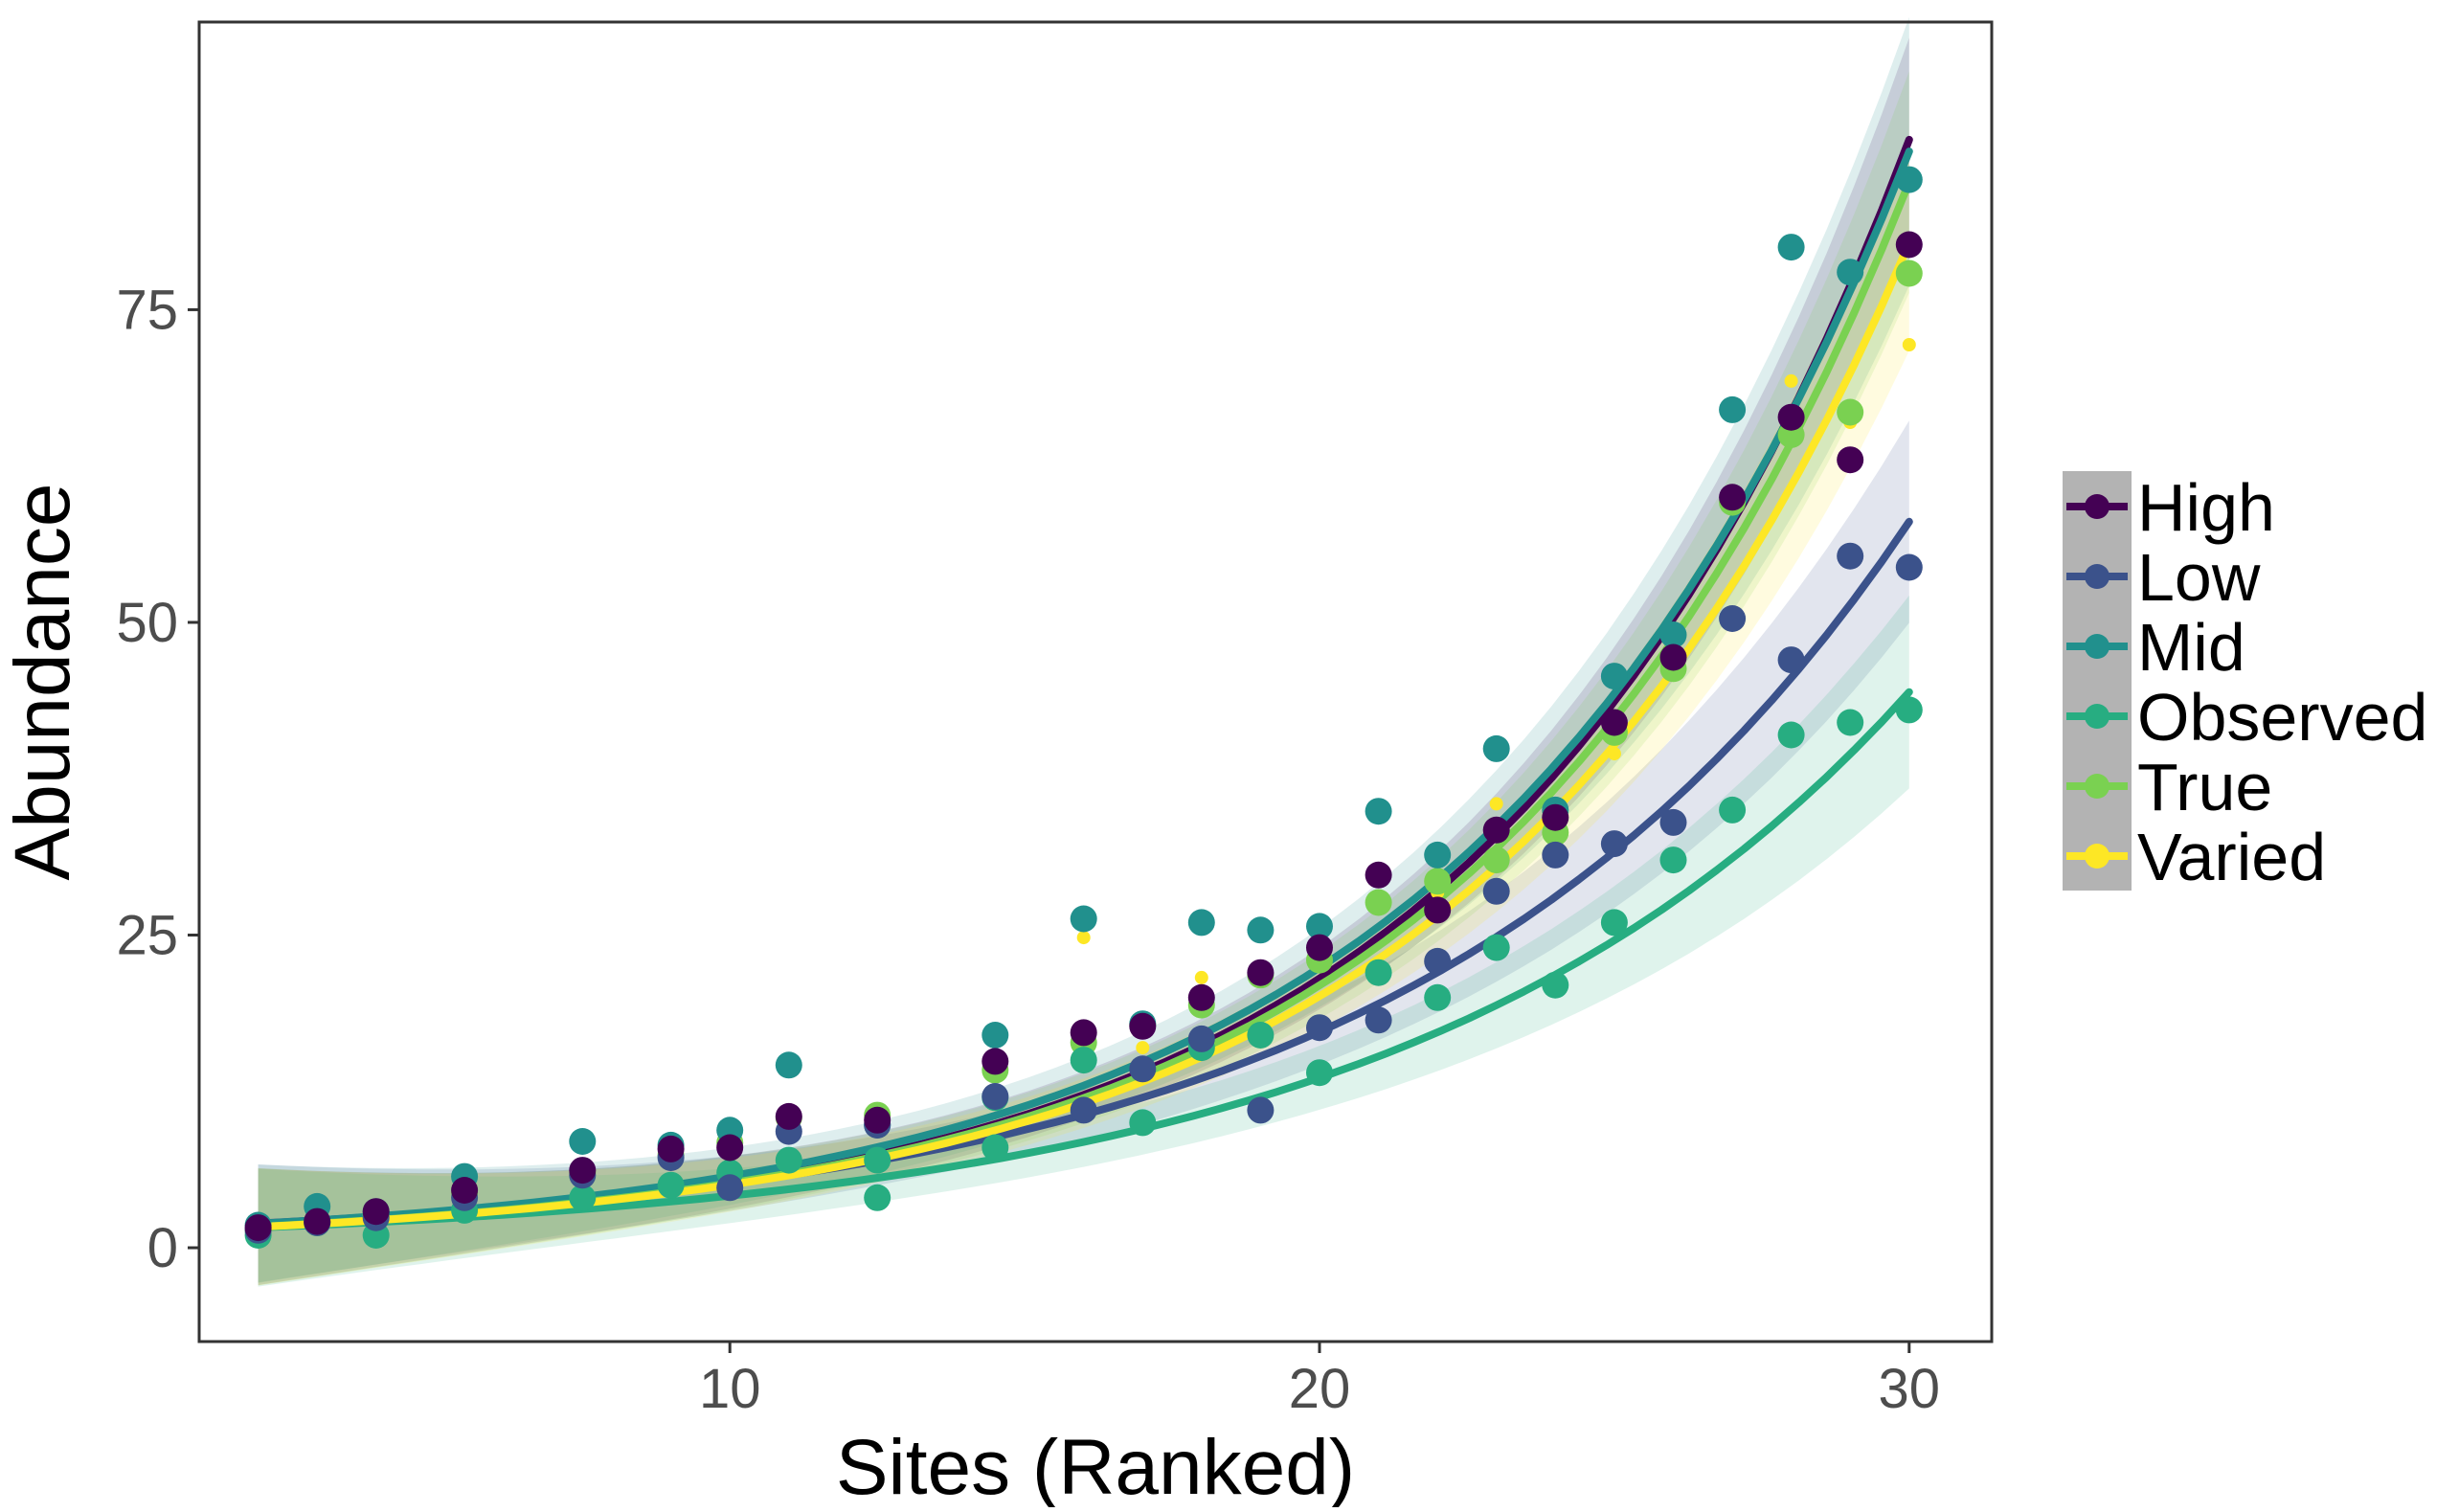 Image resolution: width=2459 pixels, height=1512 pixels. What do you see at coordinates (2097, 716) in the screenshot?
I see `legend-point-observed` at bounding box center [2097, 716].